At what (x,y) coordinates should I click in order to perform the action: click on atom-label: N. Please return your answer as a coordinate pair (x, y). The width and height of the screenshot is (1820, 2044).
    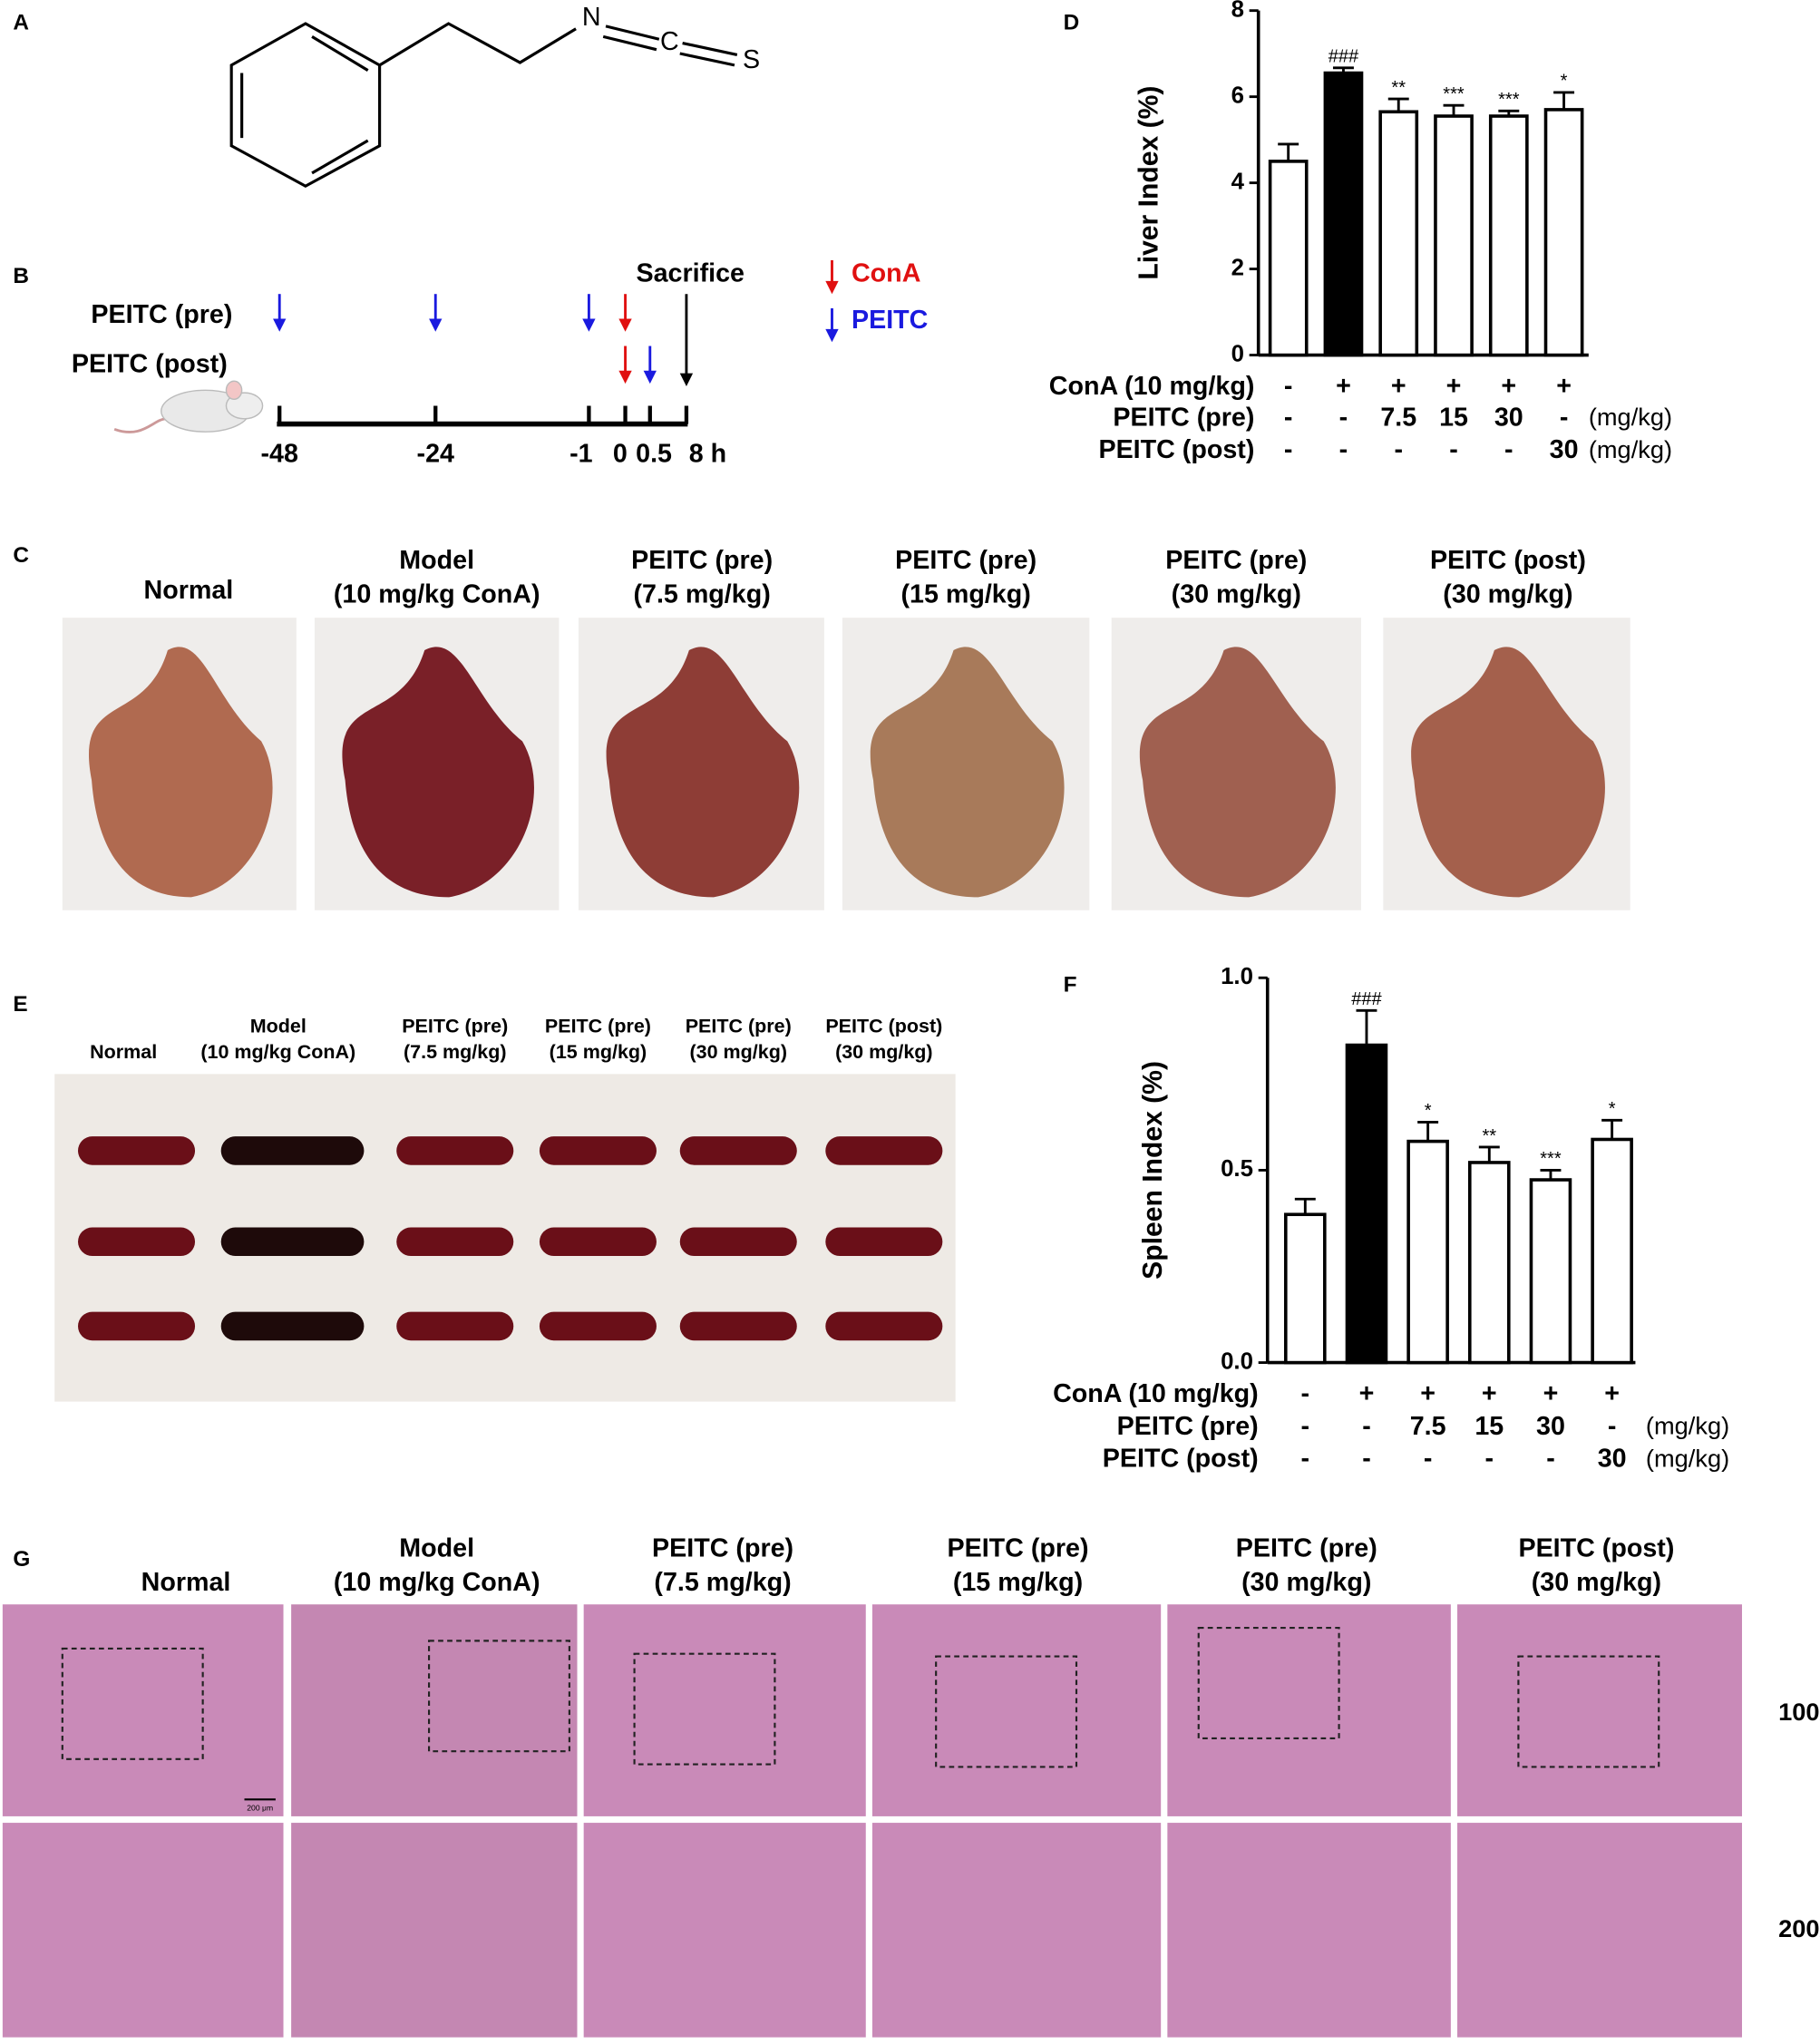
    Looking at the image, I should click on (592, 17).